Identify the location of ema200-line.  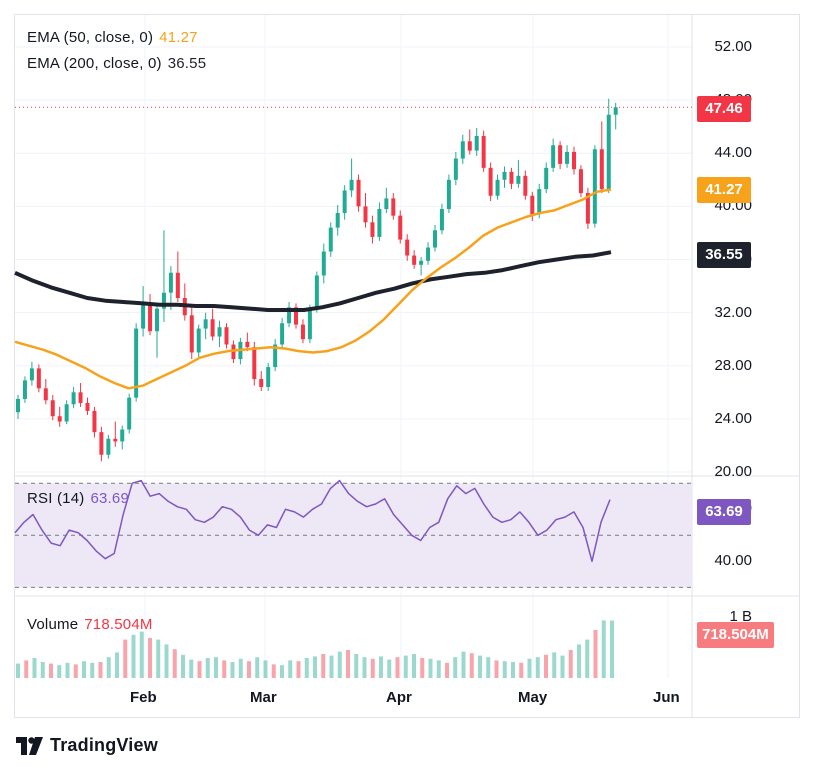
(313, 281).